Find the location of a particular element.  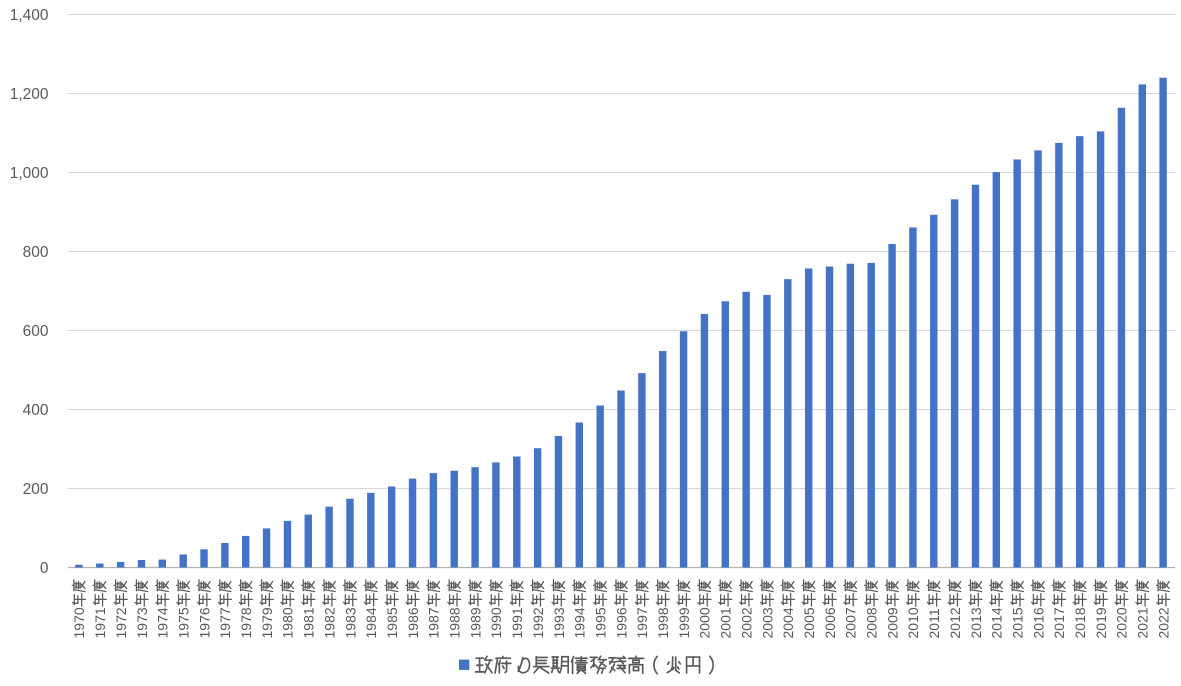

svg-text: 2006 is located at coordinates (830, 622).